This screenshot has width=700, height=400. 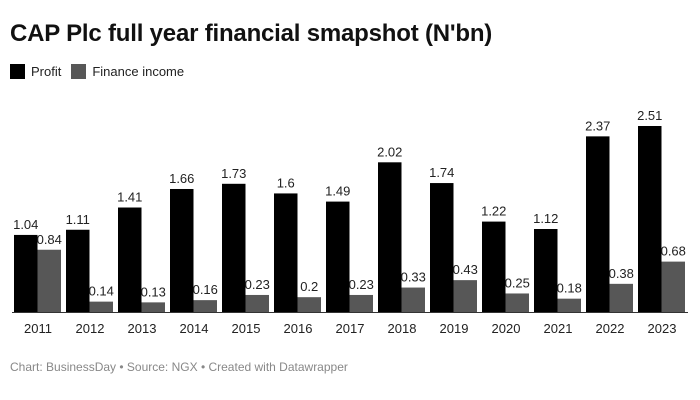 I want to click on legend-item-finance-income: Finance income, so click(x=127, y=71).